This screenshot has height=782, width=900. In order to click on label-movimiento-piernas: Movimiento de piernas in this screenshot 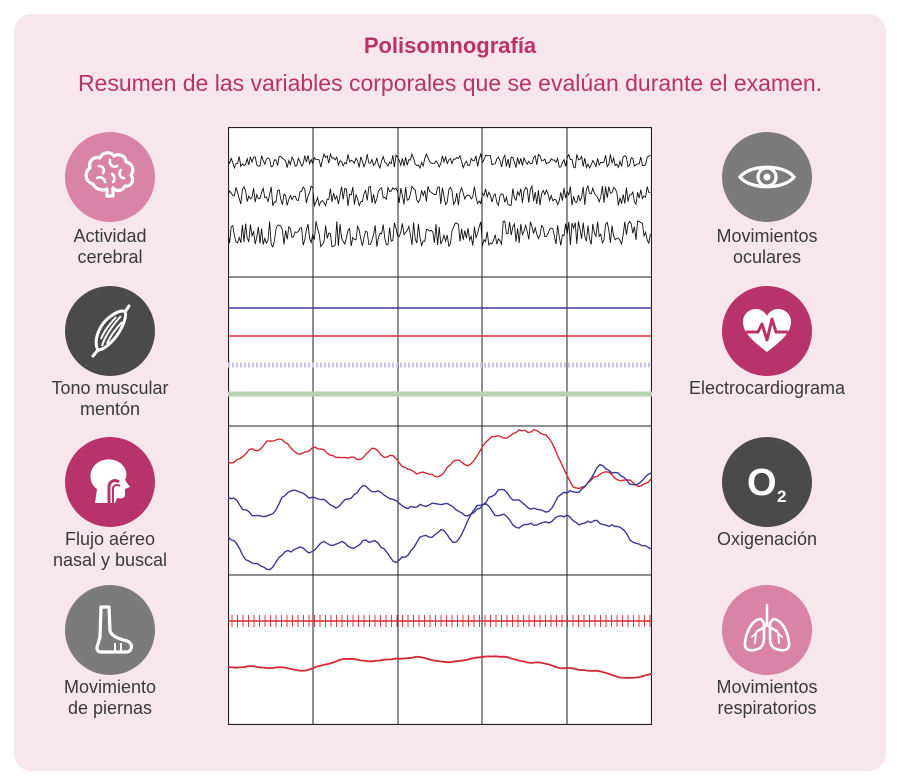, I will do `click(110, 697)`.